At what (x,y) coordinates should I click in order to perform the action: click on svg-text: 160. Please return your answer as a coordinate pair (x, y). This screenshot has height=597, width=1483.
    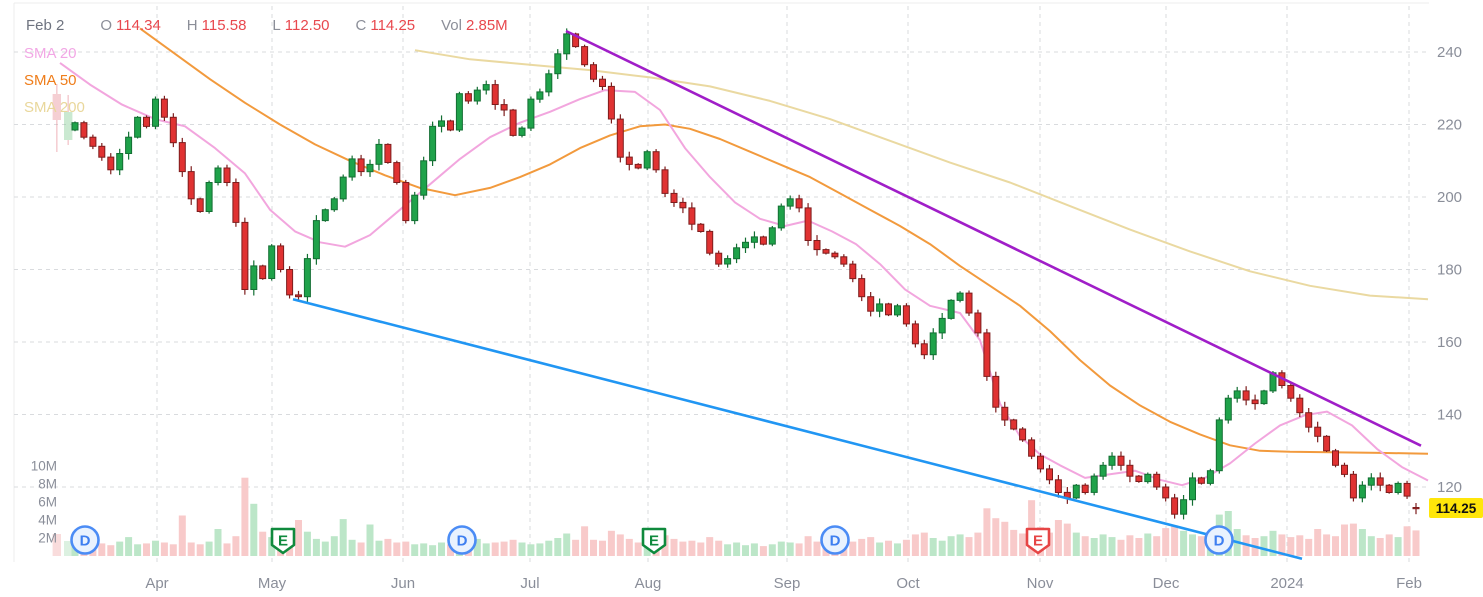
    Looking at the image, I should click on (1449, 342).